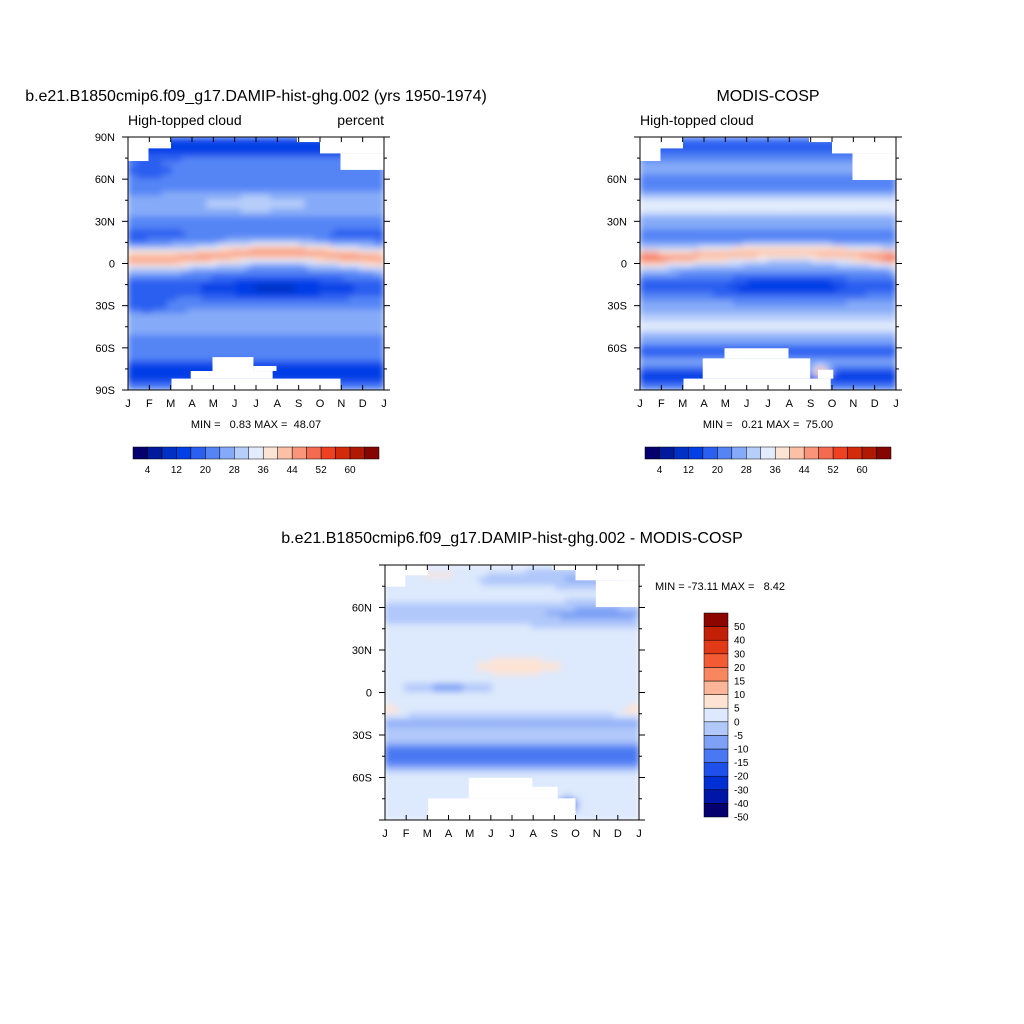 This screenshot has height=1024, width=1024. Describe the element at coordinates (697, 120) in the screenshot. I see `panel-obs-subtitle-left: High-topped cloud` at that location.